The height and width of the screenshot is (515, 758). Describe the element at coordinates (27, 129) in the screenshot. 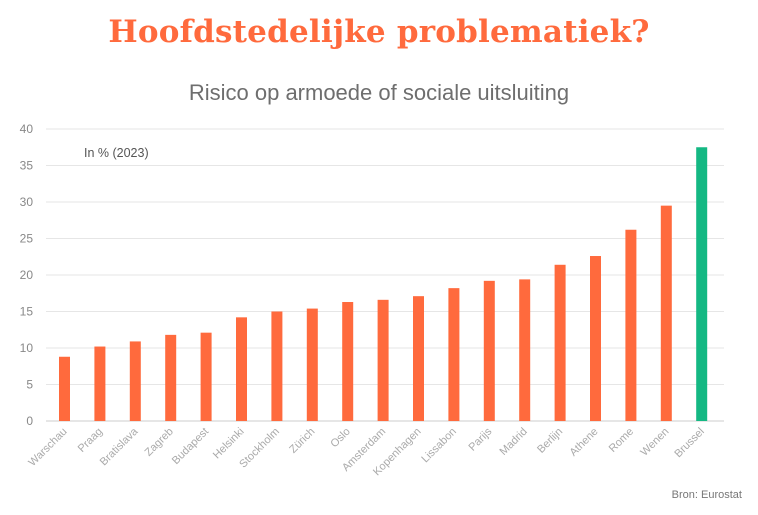

I see `y-tick-label: 40` at that location.